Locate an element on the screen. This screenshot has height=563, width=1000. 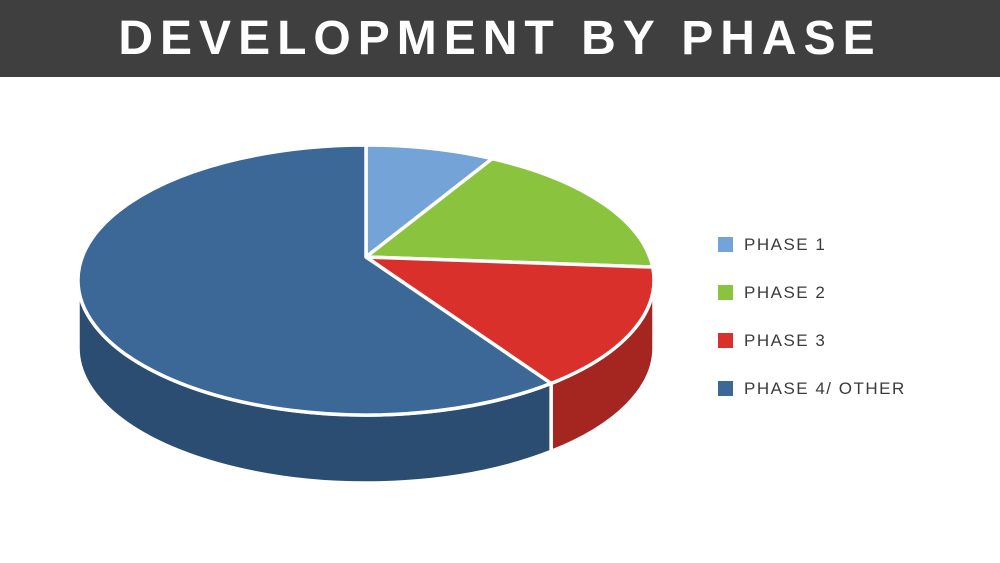
legend-swatch-phase-3-icon is located at coordinates (725, 340).